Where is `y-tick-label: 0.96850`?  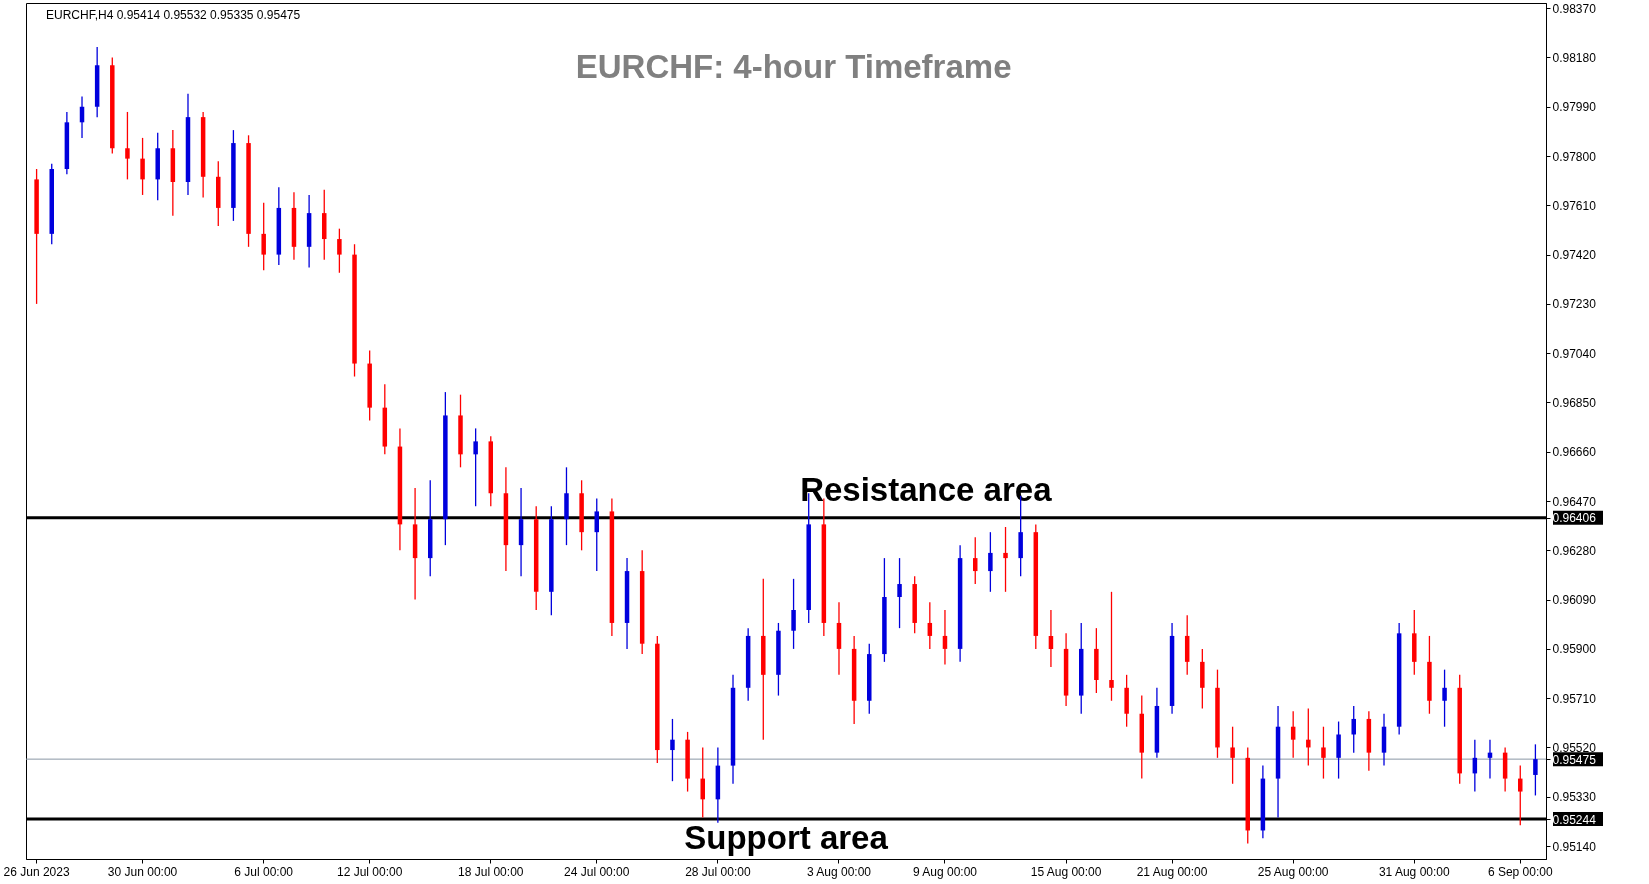 y-tick-label: 0.96850 is located at coordinates (1574, 402).